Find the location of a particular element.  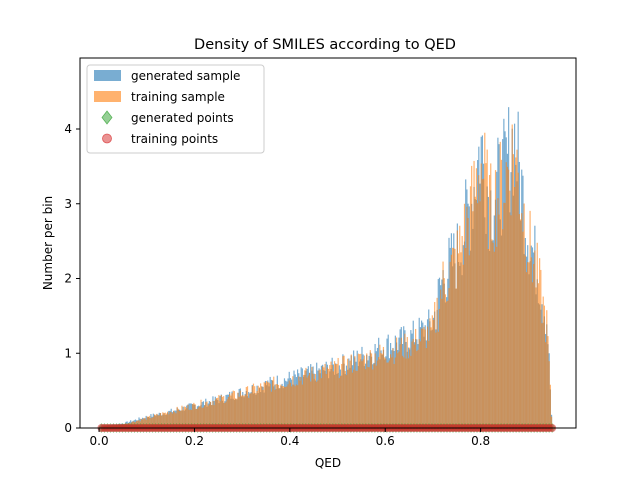

legend-swatch-generated-sample is located at coordinates (107, 75).